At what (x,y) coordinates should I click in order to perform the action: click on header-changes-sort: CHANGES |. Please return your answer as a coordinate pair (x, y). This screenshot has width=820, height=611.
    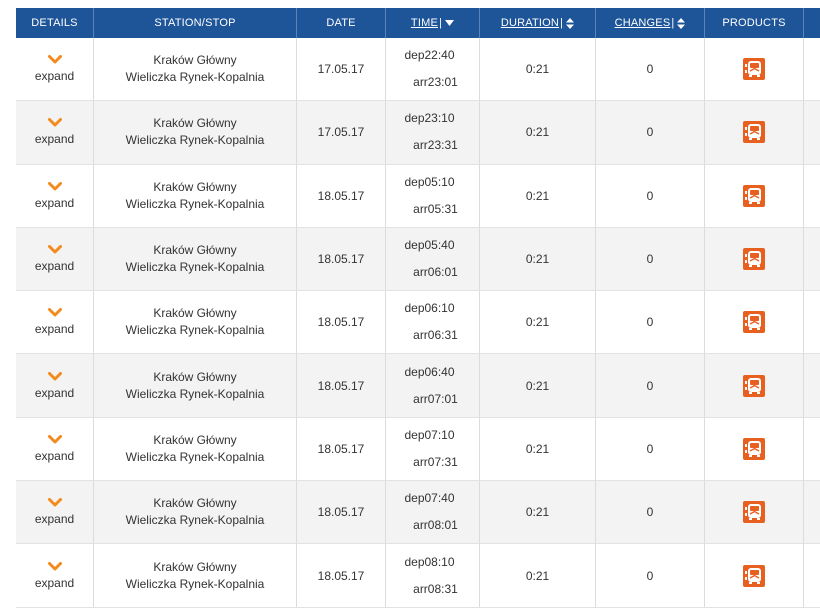
    Looking at the image, I should click on (650, 23).